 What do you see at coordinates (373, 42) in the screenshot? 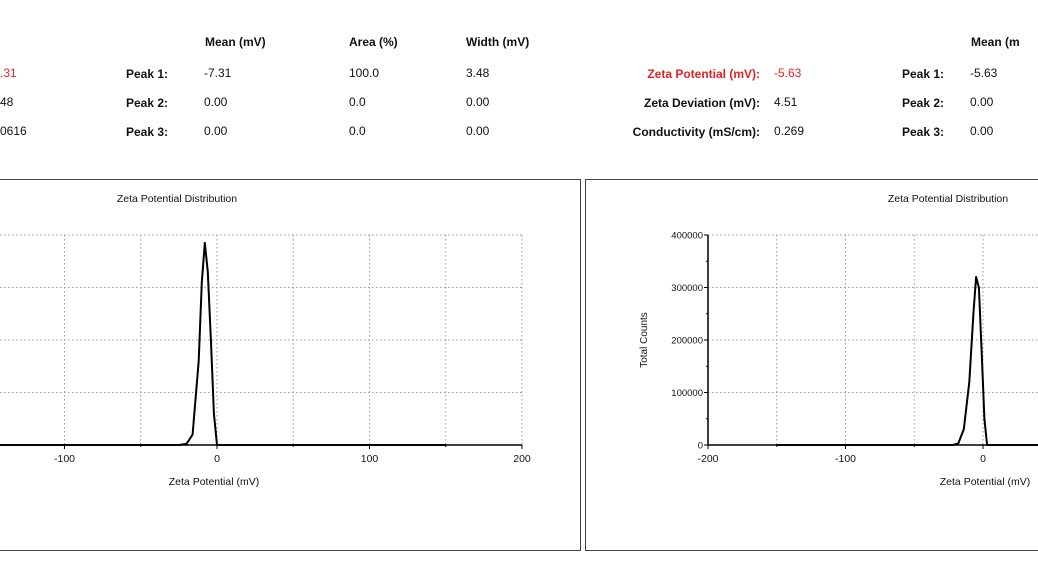
I see `left-header-area: Area (%)` at bounding box center [373, 42].